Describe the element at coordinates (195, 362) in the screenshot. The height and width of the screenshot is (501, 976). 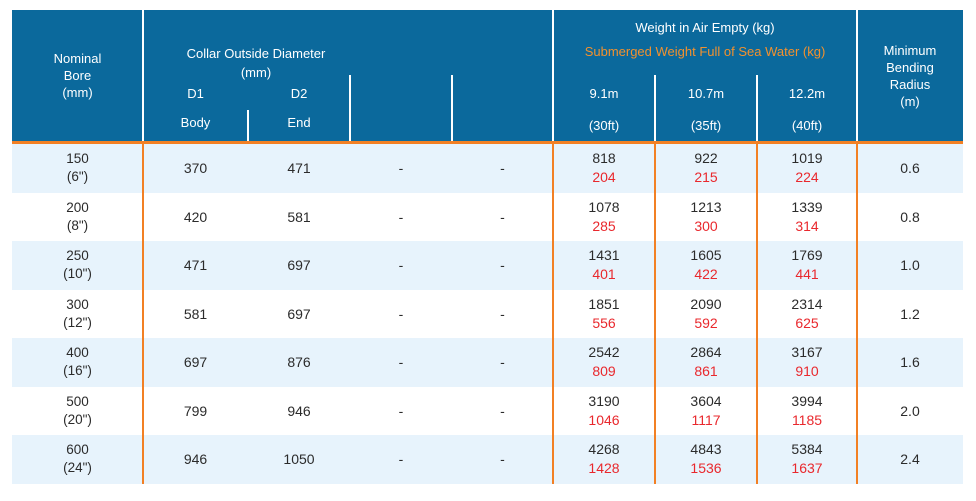
I see `d1-body-cell: 697` at that location.